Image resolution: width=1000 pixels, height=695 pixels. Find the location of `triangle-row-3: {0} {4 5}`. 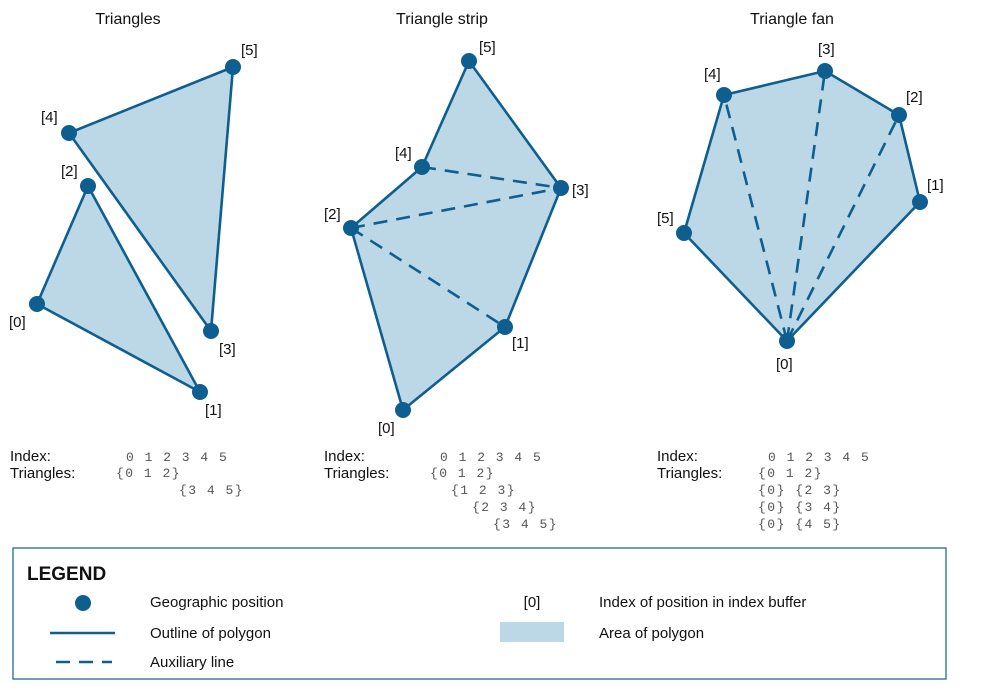

triangle-row-3: {0} {4 5} is located at coordinates (800, 524).